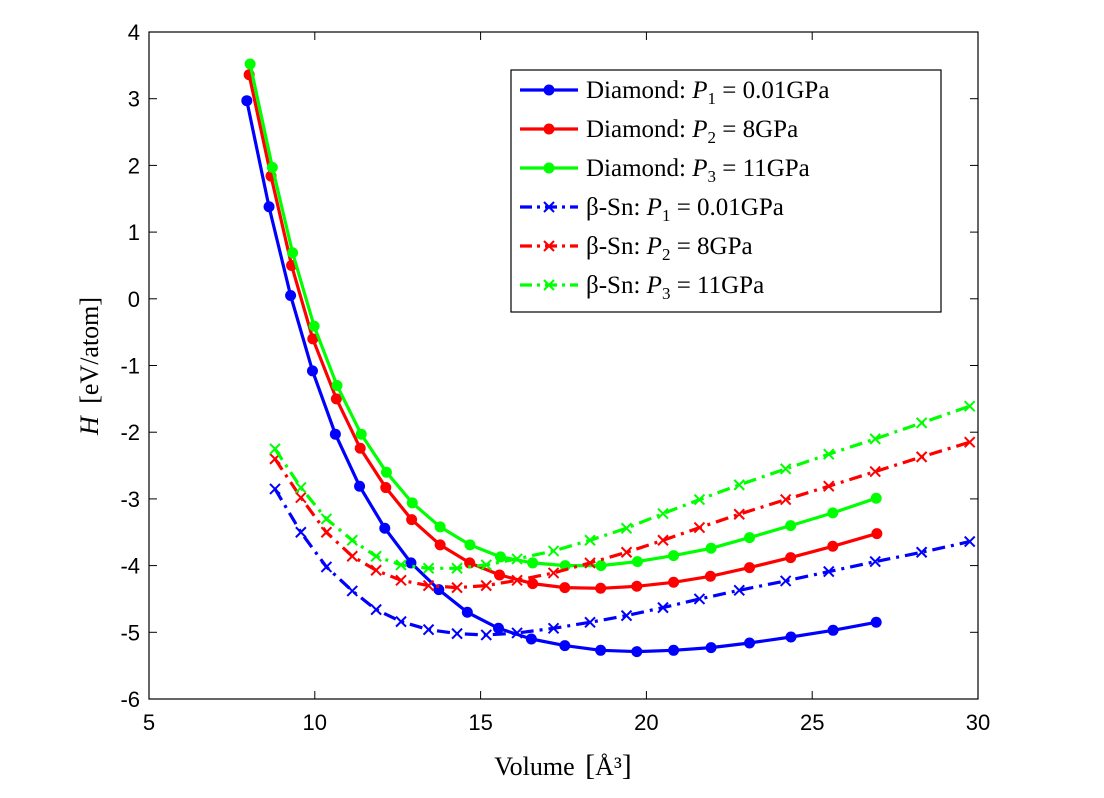  Describe the element at coordinates (89, 350) in the screenshot. I see `y-axis-label-unit: [eV/atom]` at that location.